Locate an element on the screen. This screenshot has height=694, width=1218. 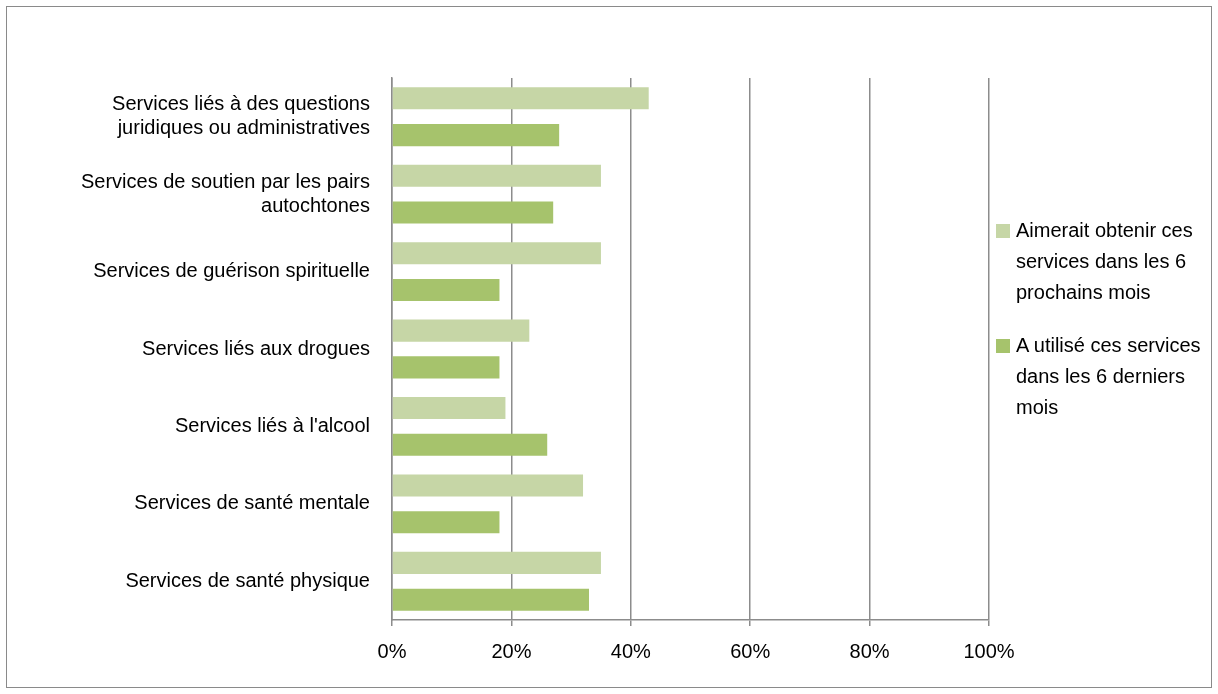
x-tick-label: 40% is located at coordinates (631, 650).